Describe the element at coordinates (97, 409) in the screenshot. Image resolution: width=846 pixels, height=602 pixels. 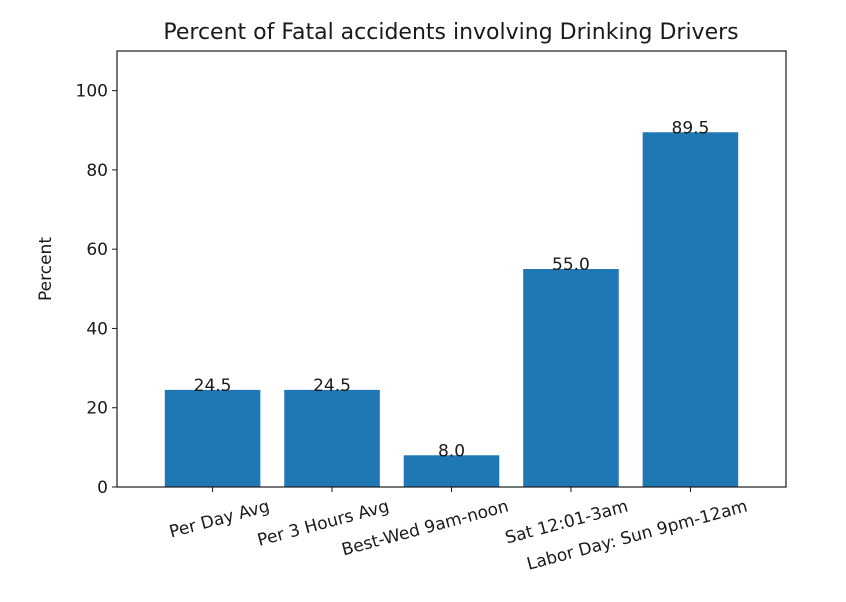
I see `y-tick-label: 20` at that location.